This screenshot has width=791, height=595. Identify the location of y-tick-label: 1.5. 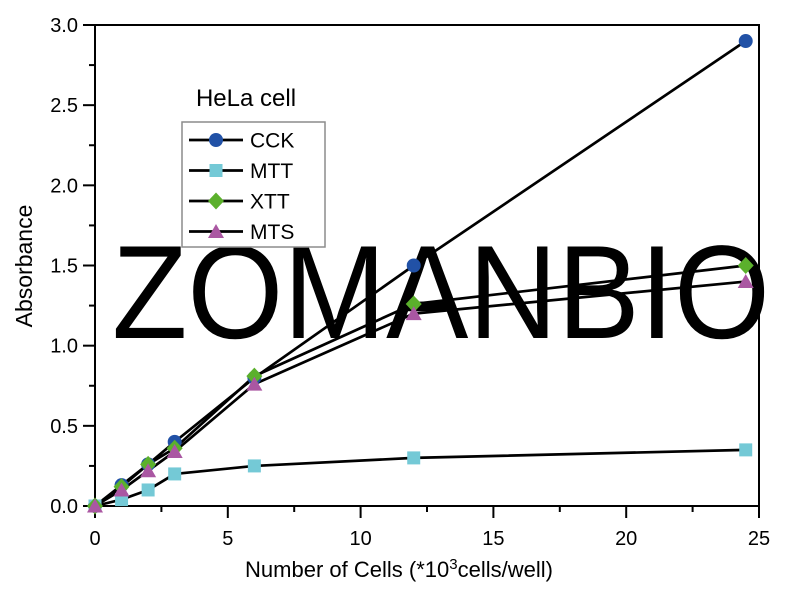
(64, 267).